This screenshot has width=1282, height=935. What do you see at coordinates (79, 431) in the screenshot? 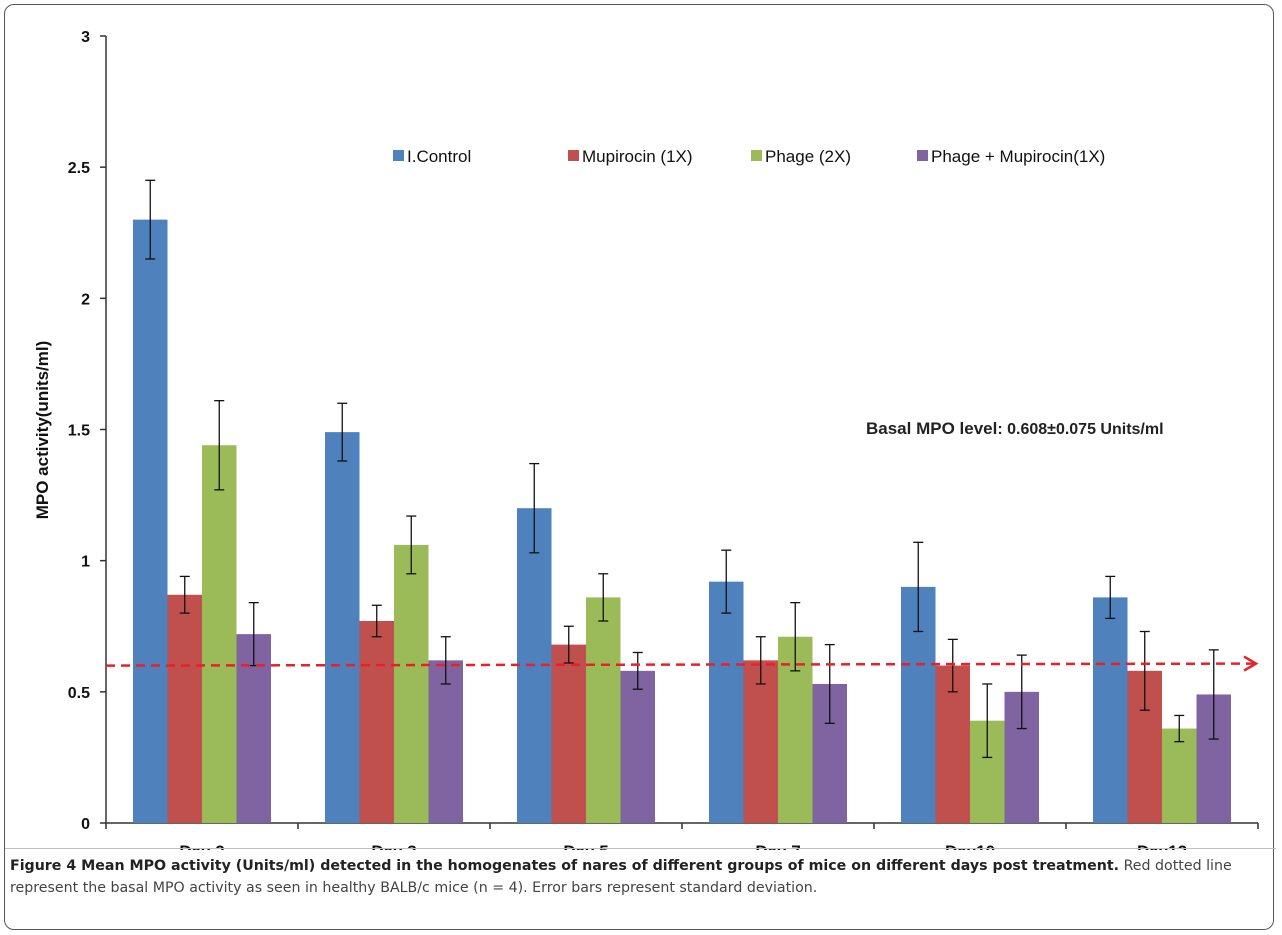
I see `y-tick-label: 1.5` at bounding box center [79, 431].